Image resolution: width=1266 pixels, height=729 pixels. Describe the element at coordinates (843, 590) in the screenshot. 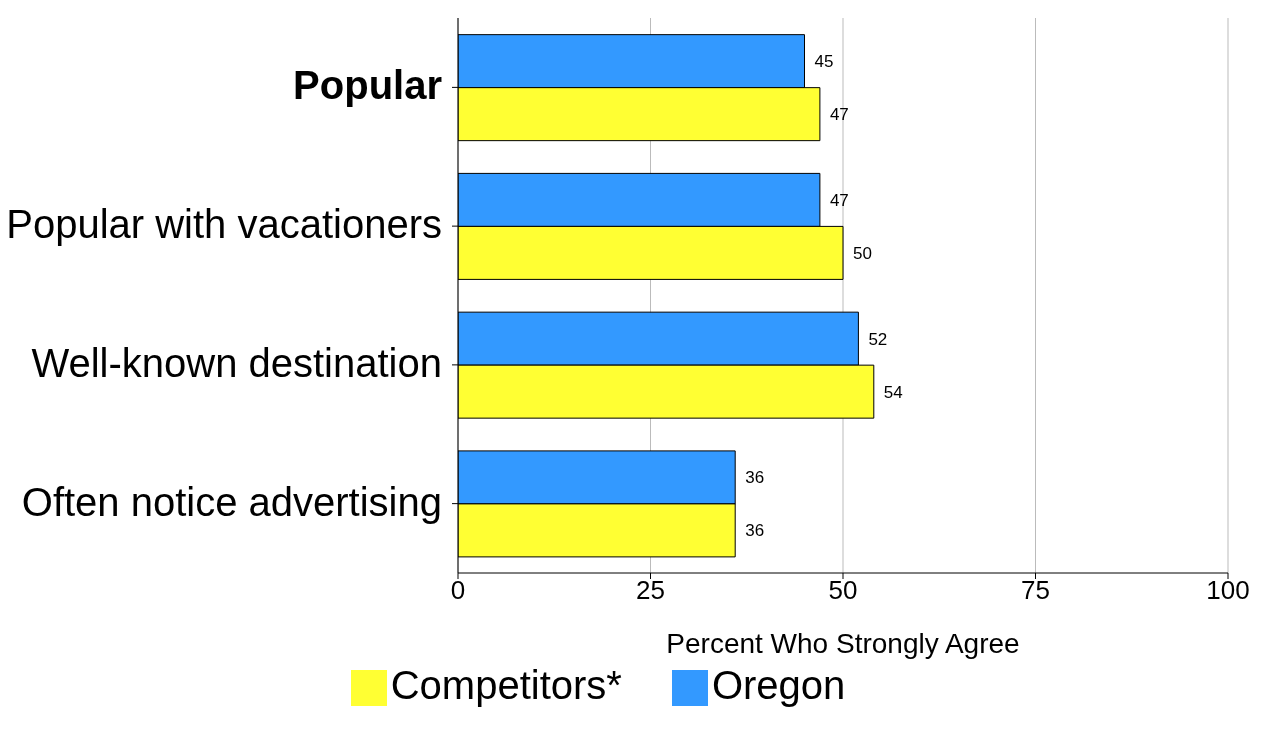

I see `x-tick-label: 50` at that location.